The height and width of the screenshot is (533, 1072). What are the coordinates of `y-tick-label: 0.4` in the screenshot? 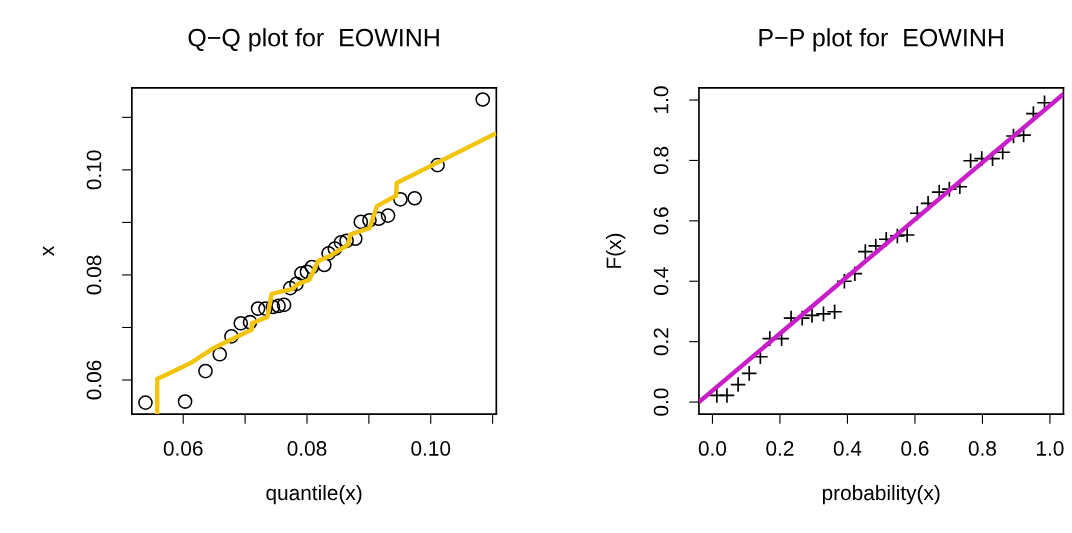 It's located at (661, 281).